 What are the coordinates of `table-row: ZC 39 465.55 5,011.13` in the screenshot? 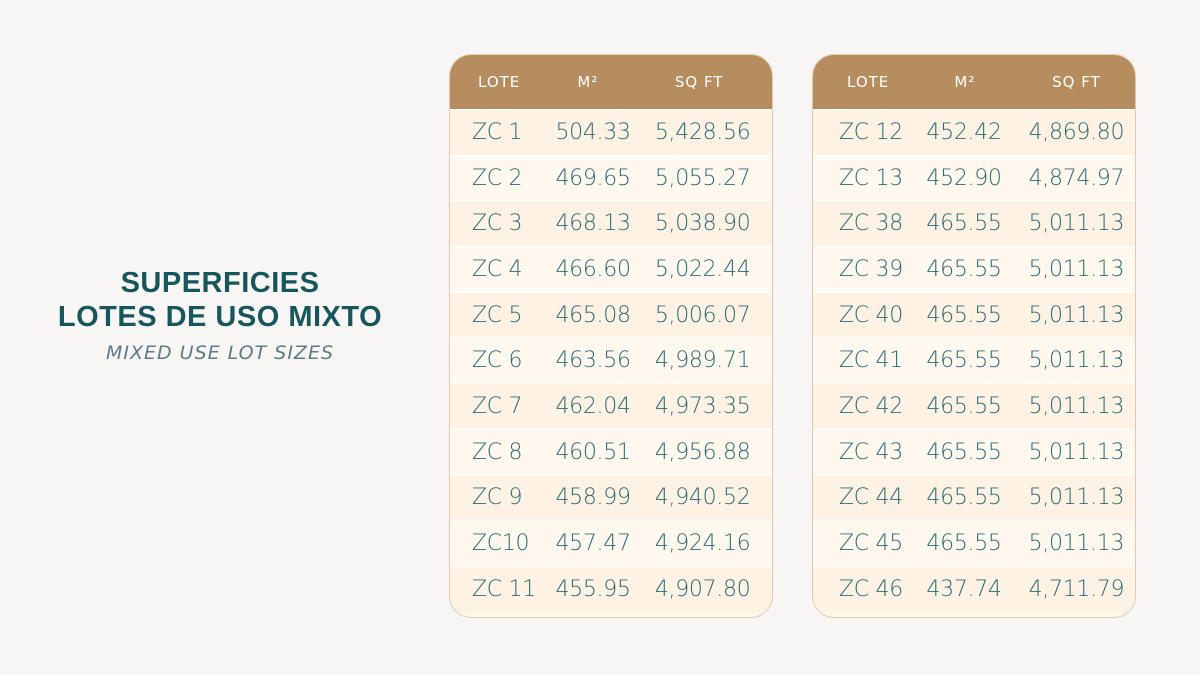 It's located at (974, 269).